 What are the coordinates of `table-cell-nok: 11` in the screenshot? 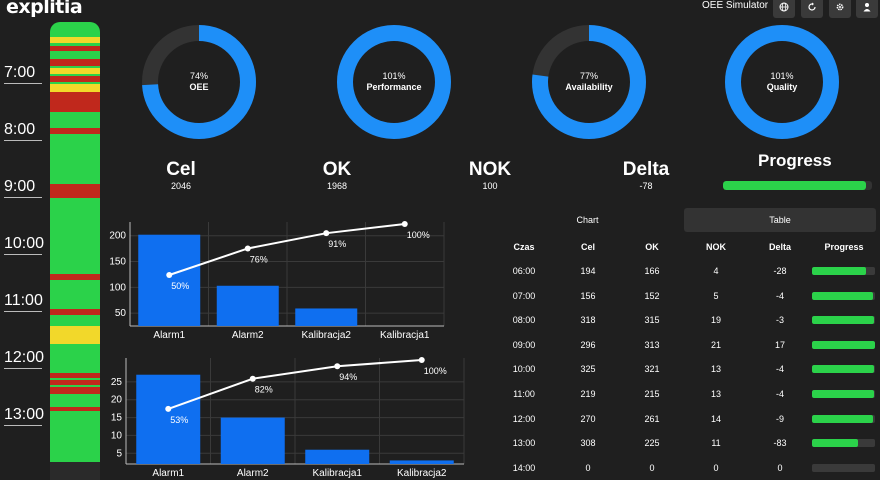 It's located at (716, 443).